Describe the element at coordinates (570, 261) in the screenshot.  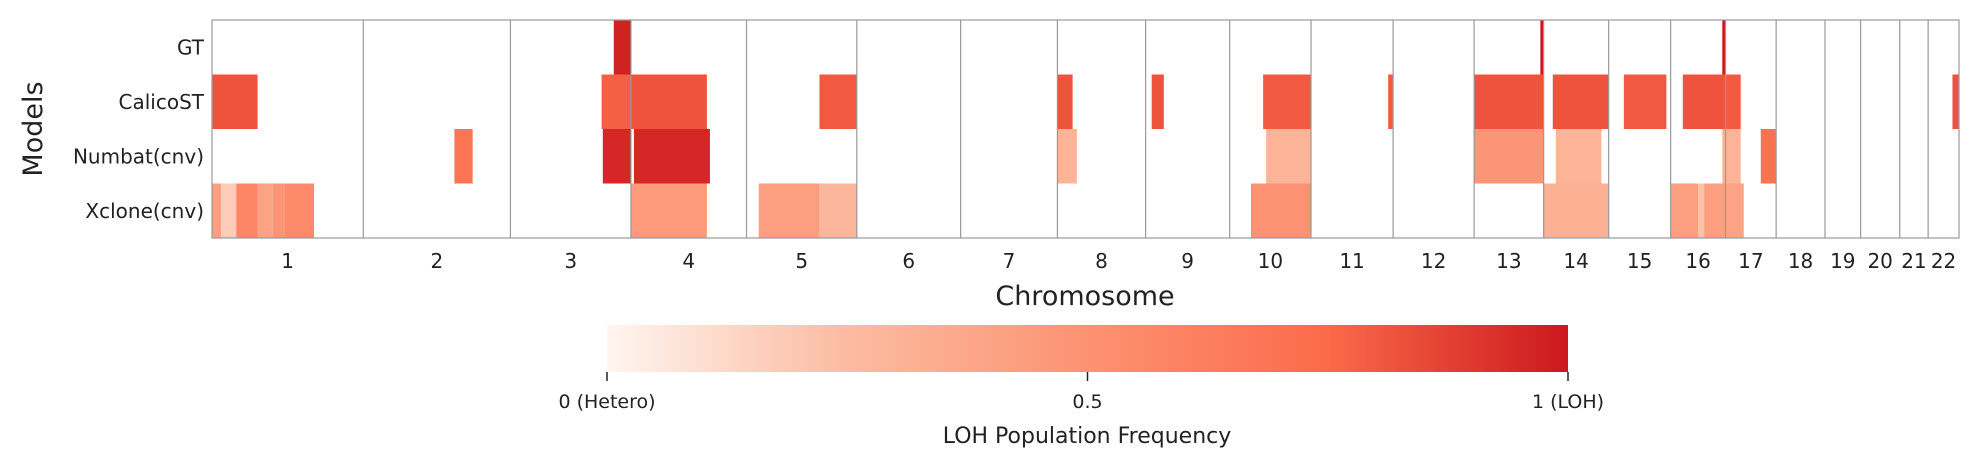
I see `chromosome-label: 3` at that location.